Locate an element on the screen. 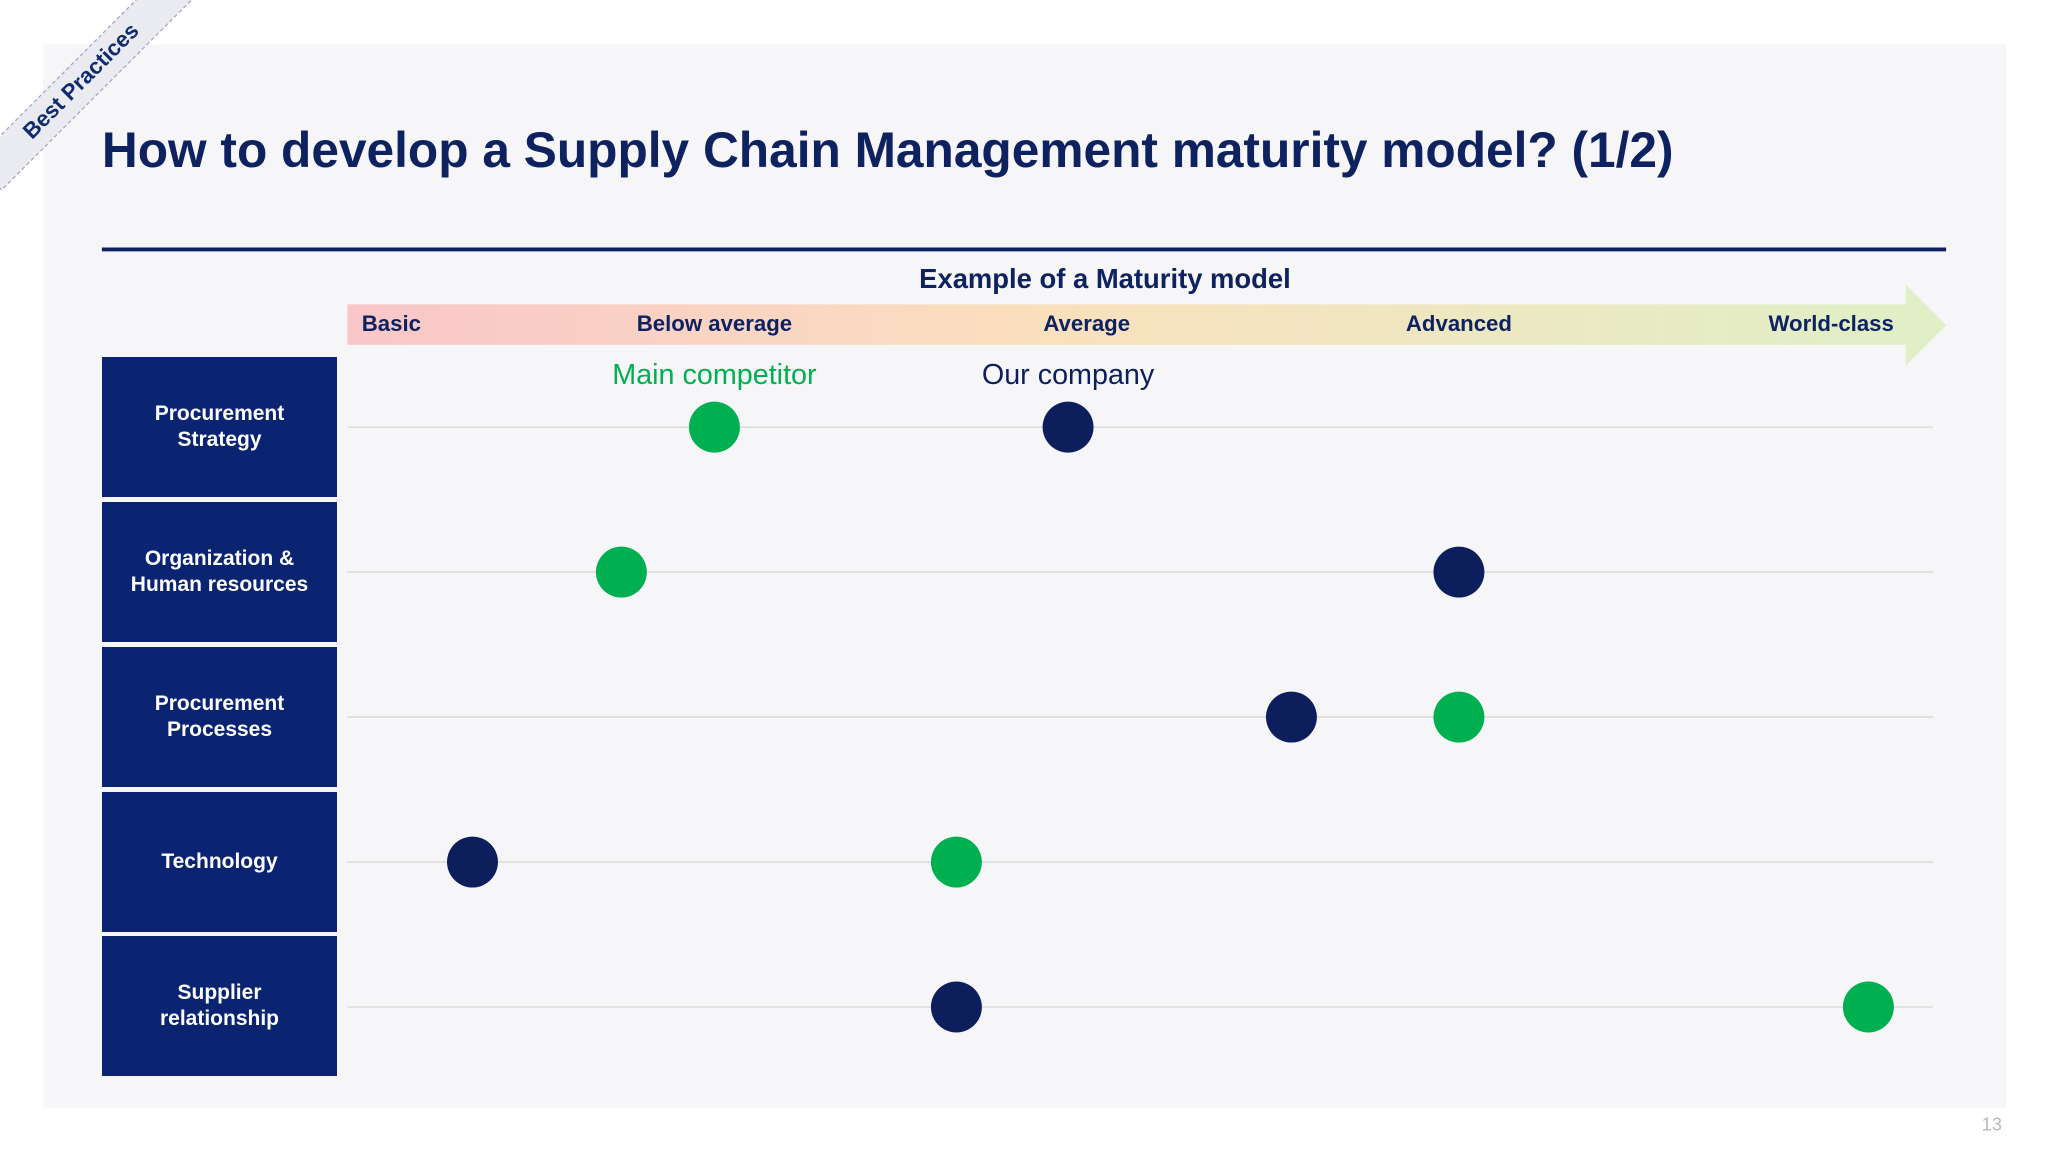 The width and height of the screenshot is (2048, 1152). x-tick-label: Advanced is located at coordinates (1459, 323).